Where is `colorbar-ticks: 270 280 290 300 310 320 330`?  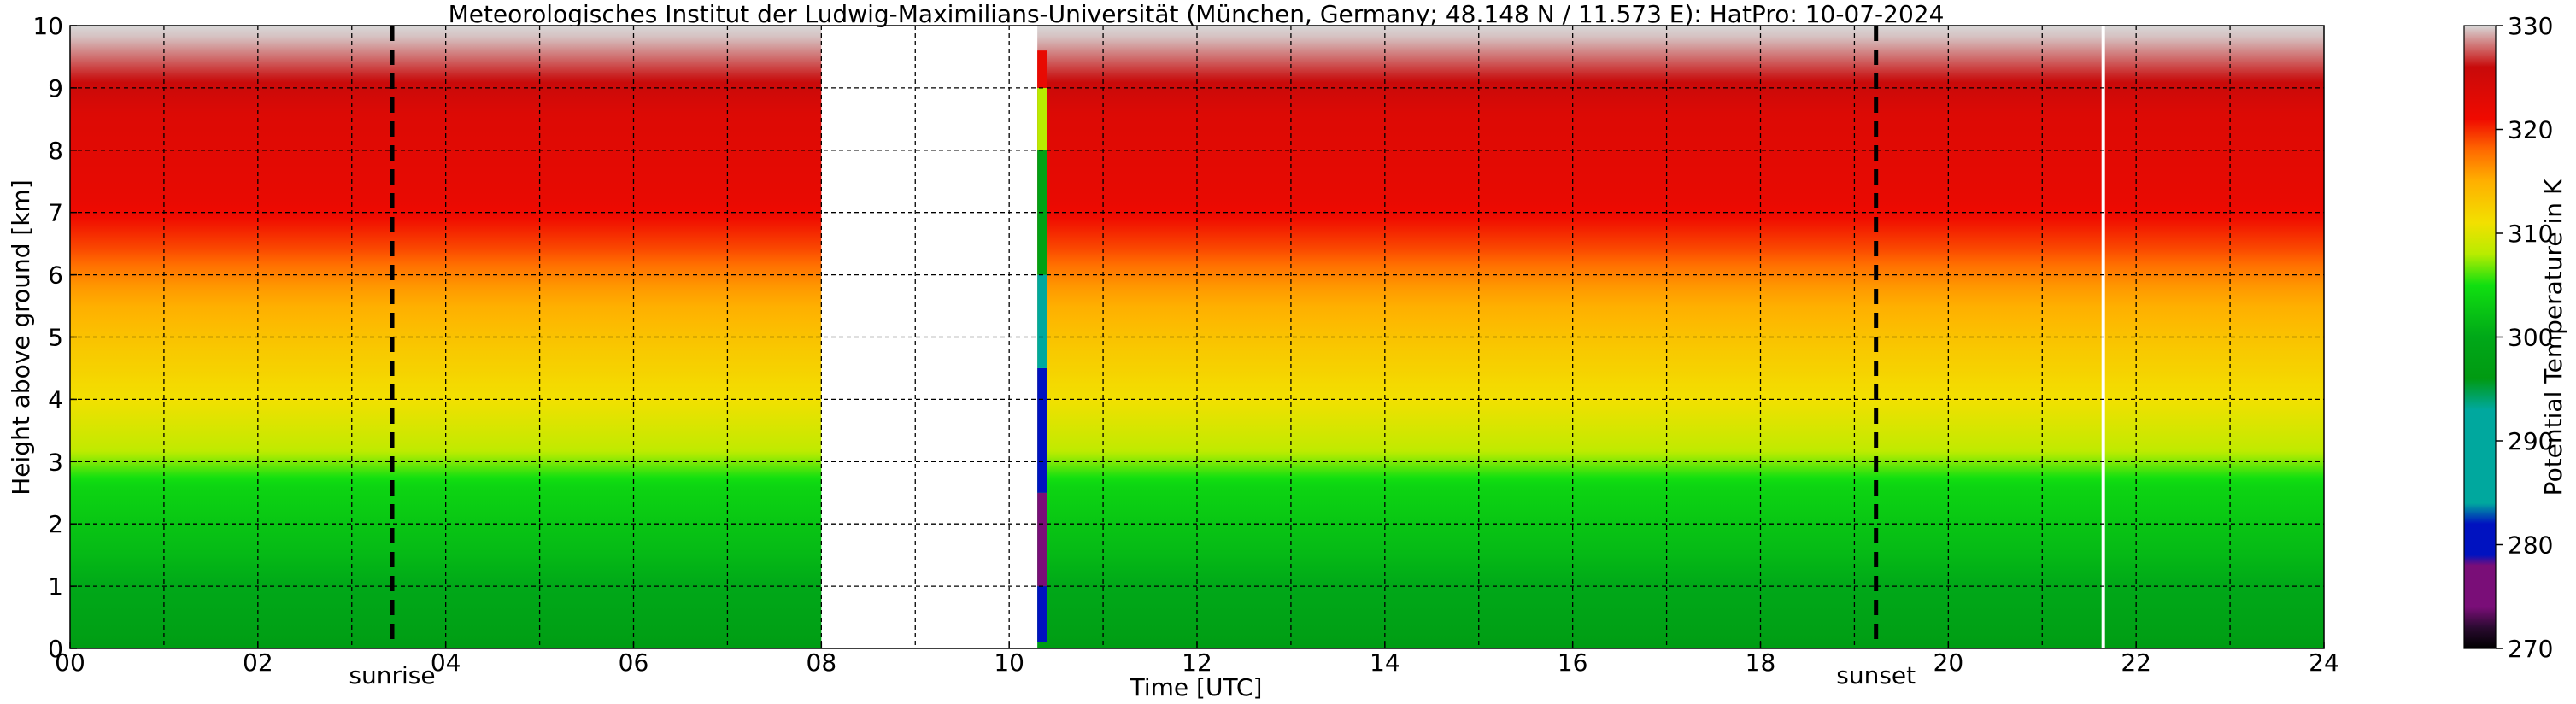
colorbar-ticks: 270 280 290 300 310 320 330 is located at coordinates (2524, 337).